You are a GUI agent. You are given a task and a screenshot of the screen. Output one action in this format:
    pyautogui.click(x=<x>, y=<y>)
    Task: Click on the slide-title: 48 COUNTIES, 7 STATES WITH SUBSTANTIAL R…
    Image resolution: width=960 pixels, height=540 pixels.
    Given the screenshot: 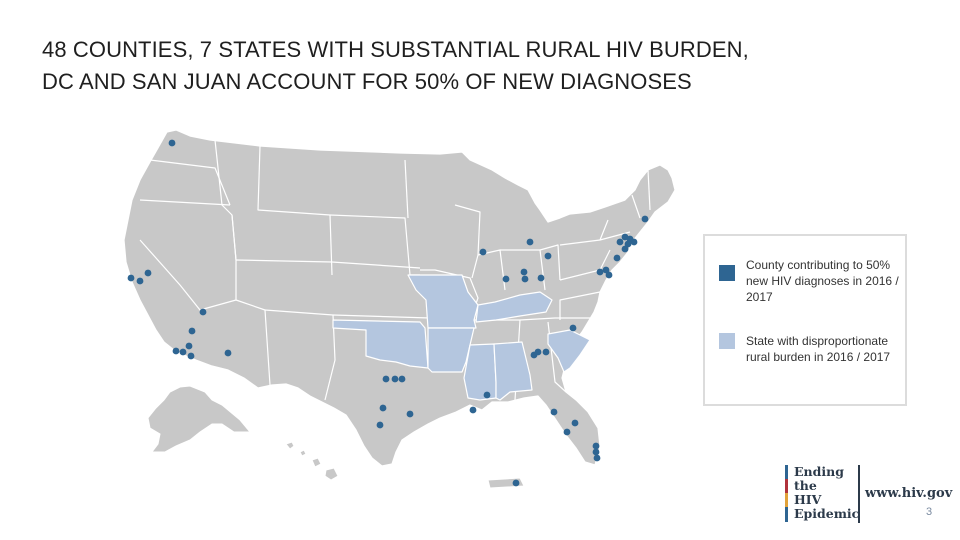 What is the action you would take?
    pyautogui.click(x=482, y=66)
    